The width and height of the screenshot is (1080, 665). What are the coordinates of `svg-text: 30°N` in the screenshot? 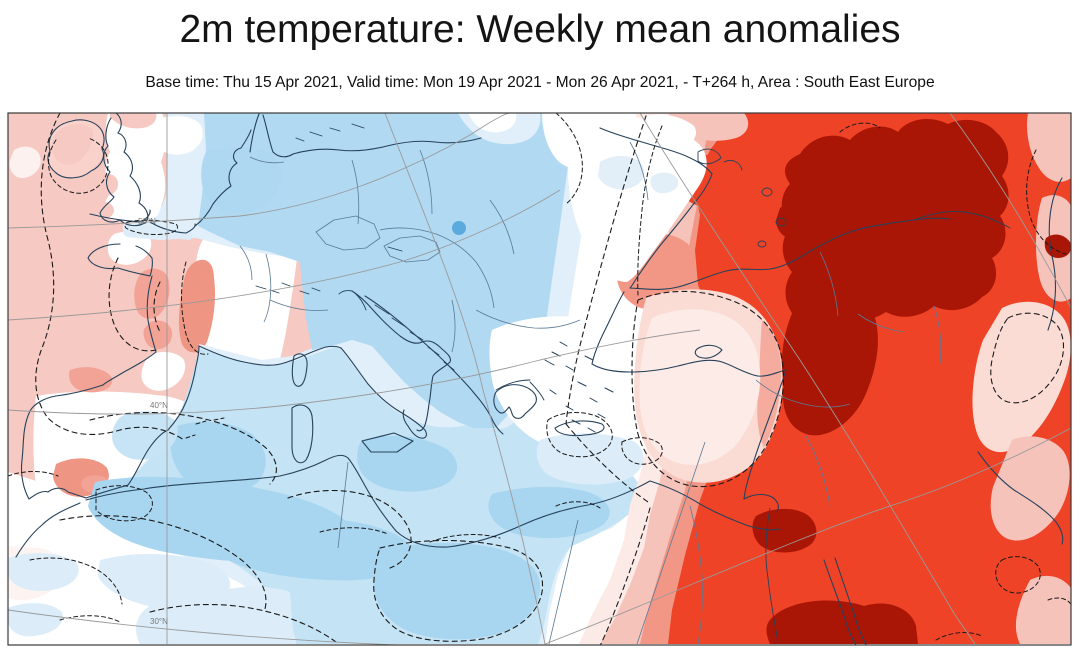 It's located at (159, 621).